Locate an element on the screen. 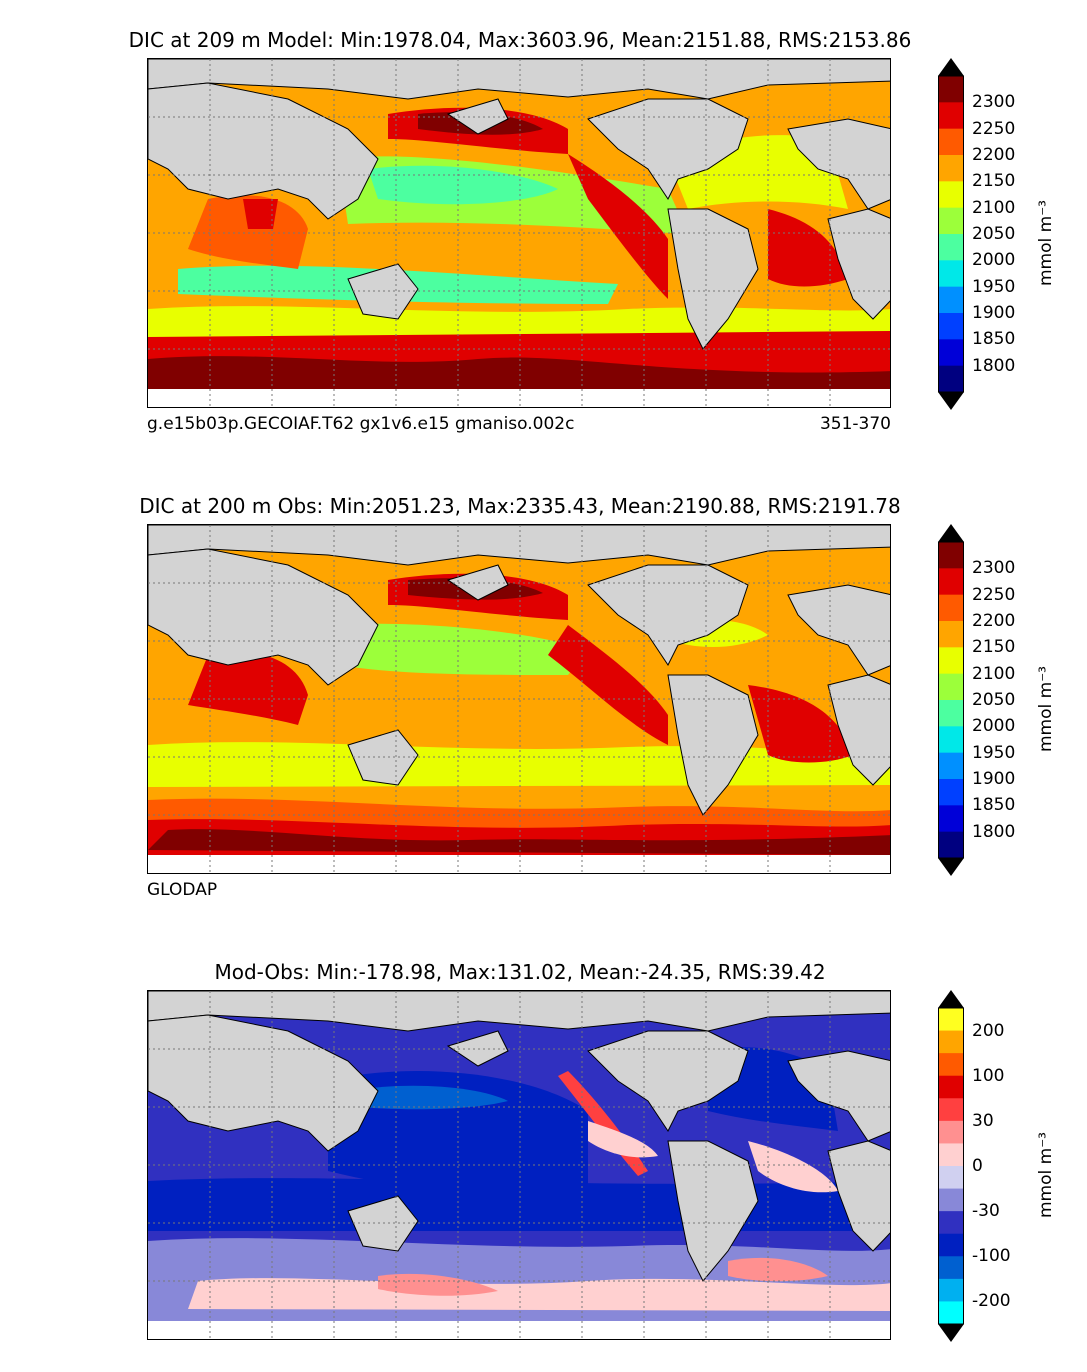  panel3-colorbar is located at coordinates (951, 1166).